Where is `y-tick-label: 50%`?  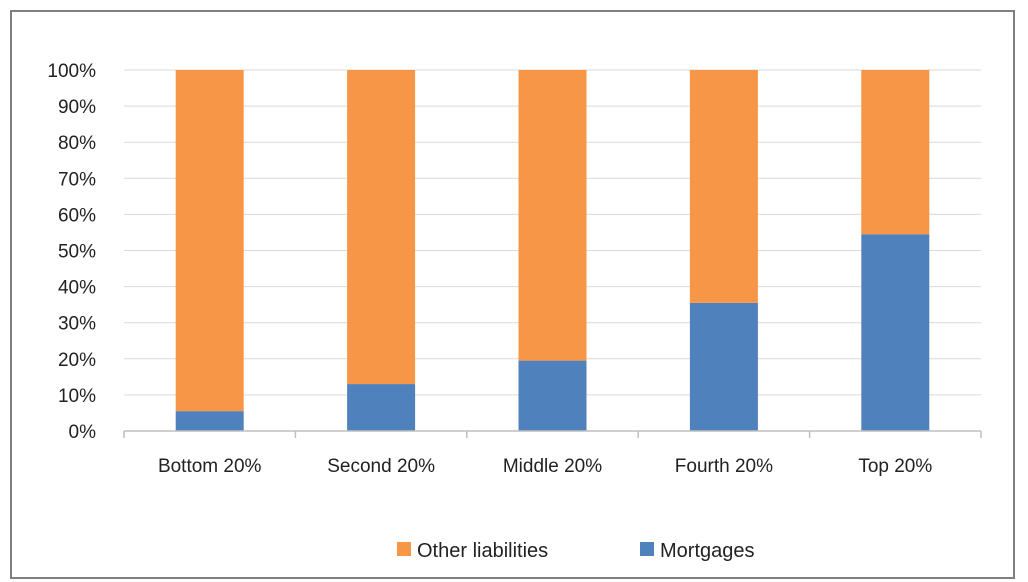
y-tick-label: 50% is located at coordinates (77, 252).